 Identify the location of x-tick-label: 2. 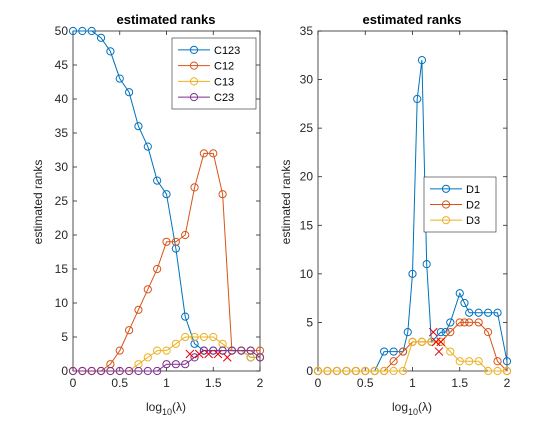
(260, 383).